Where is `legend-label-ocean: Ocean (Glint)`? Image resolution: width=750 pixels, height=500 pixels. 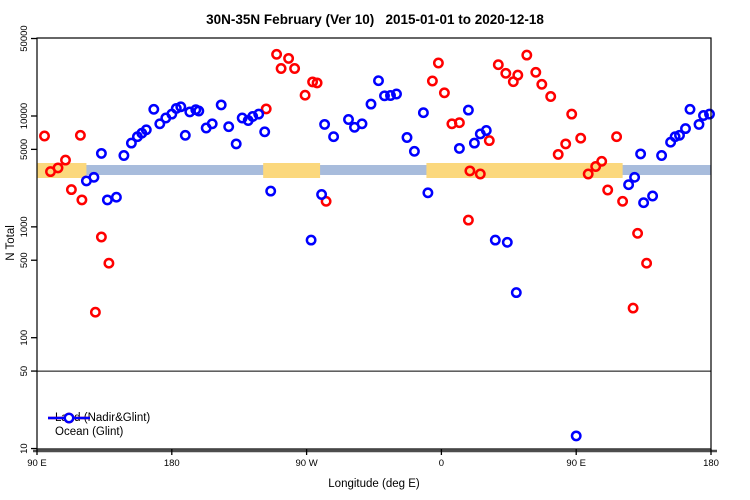
legend-label-ocean: Ocean (Glint) is located at coordinates (89, 432).